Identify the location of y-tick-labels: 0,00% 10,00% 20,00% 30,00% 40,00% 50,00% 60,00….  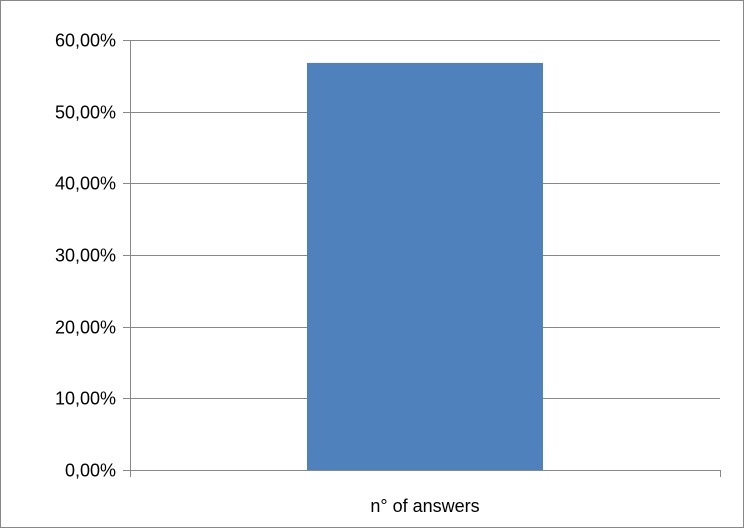
(85, 256).